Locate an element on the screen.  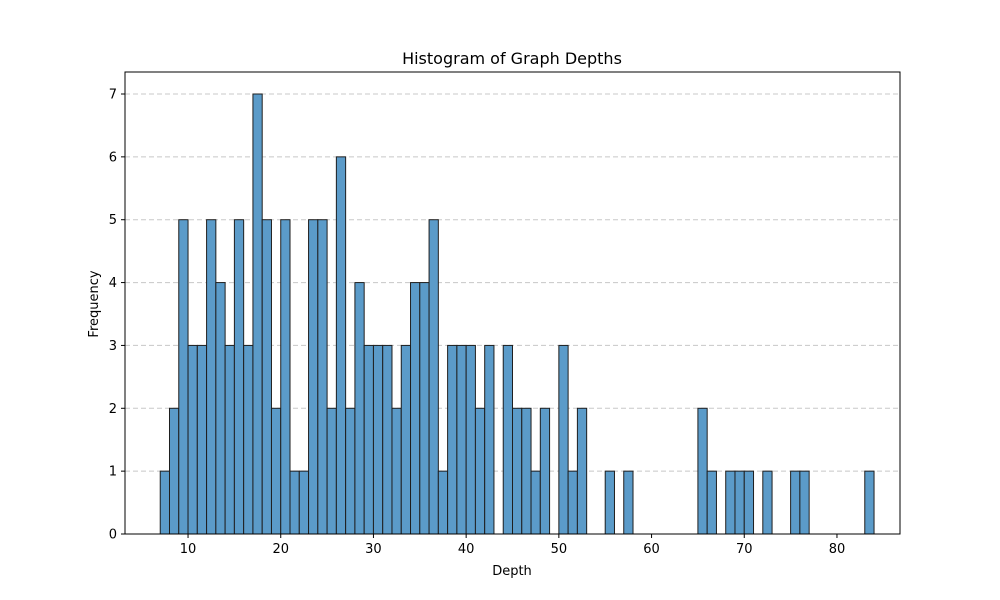
y-axis-ticks: 0 1 2 3 4 5 6 7 is located at coordinates (117, 315).